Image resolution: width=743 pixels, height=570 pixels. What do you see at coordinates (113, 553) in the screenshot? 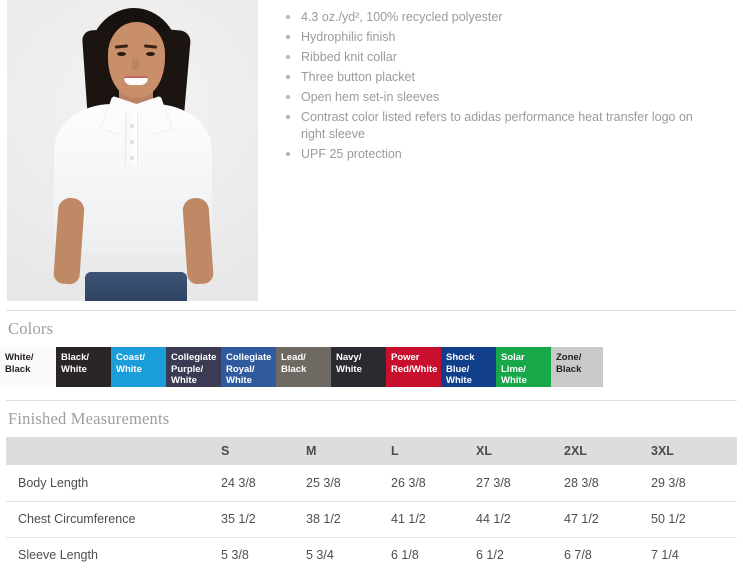
I see `row-label-sleeve-length: Sleeve Length` at bounding box center [113, 553].